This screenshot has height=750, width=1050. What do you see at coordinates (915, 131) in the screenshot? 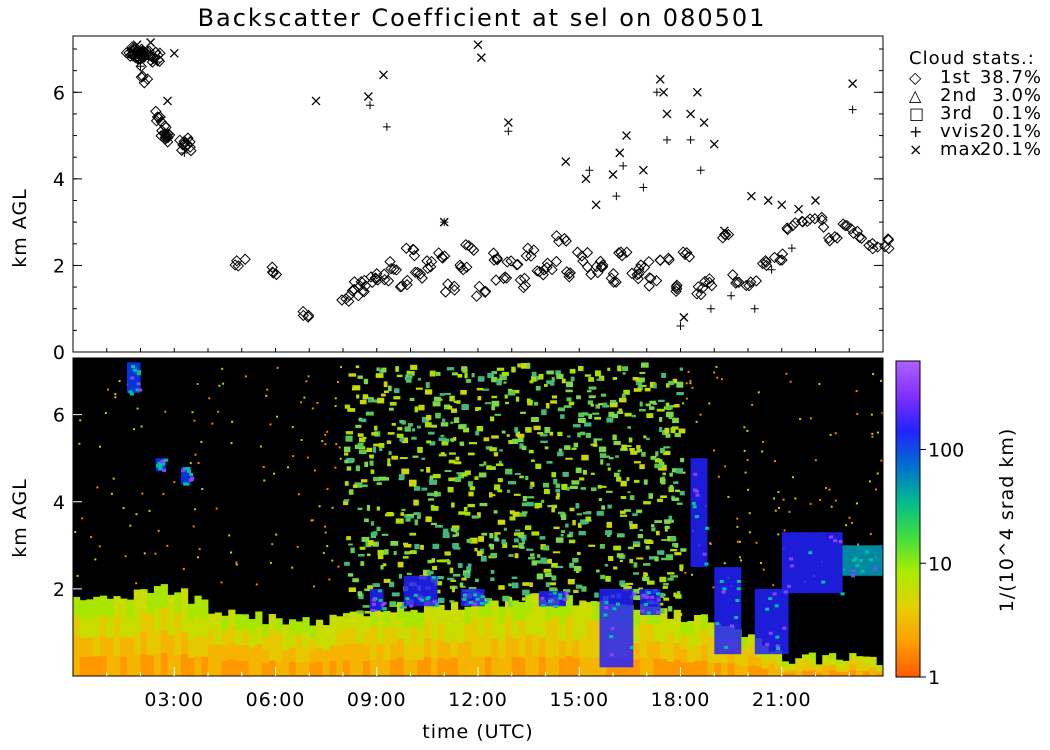
I see `legend-symbol-icon: +` at bounding box center [915, 131].